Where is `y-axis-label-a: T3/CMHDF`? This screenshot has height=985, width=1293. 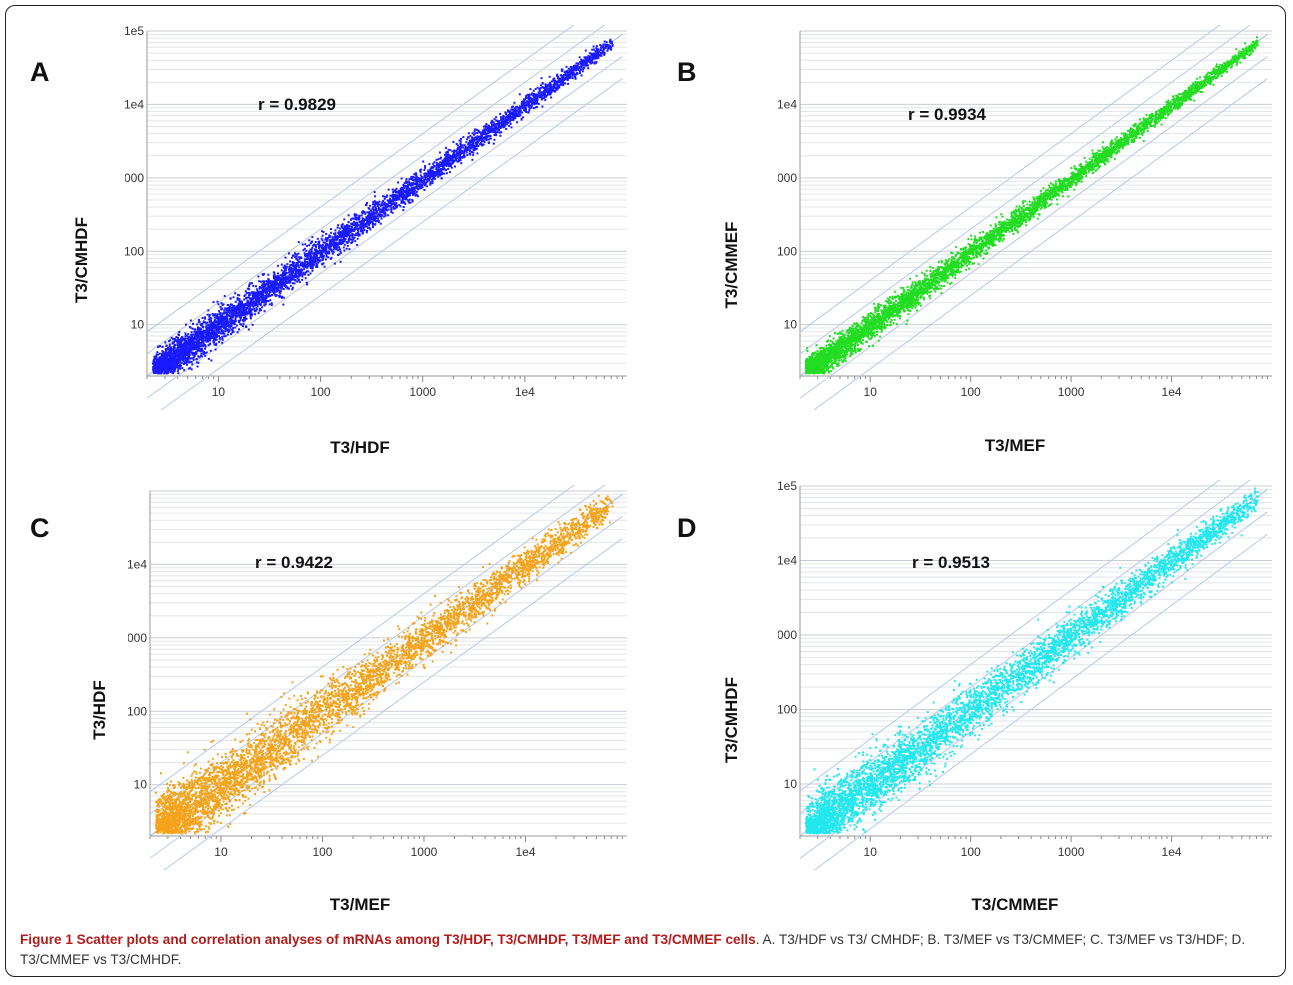
y-axis-label-a: T3/CMHDF is located at coordinates (82, 260).